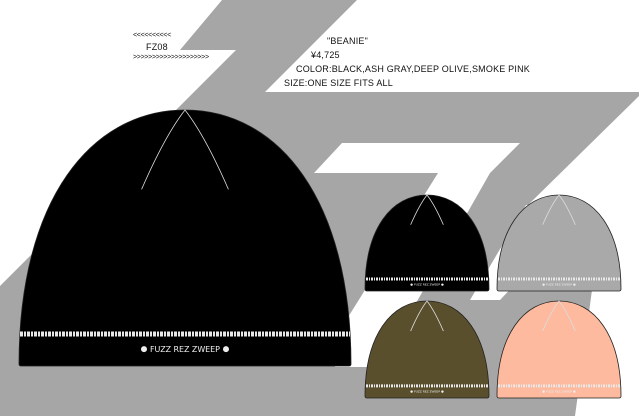 Image resolution: width=639 pixels, height=416 pixels. I want to click on bg-white-right, so click(583, 256).